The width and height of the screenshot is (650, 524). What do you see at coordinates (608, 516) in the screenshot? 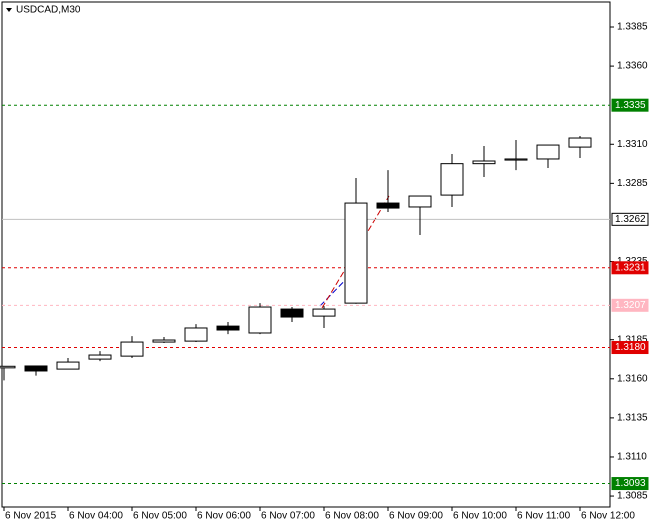
I see `x-tick-label: 6 Nov 12:00` at bounding box center [608, 516].